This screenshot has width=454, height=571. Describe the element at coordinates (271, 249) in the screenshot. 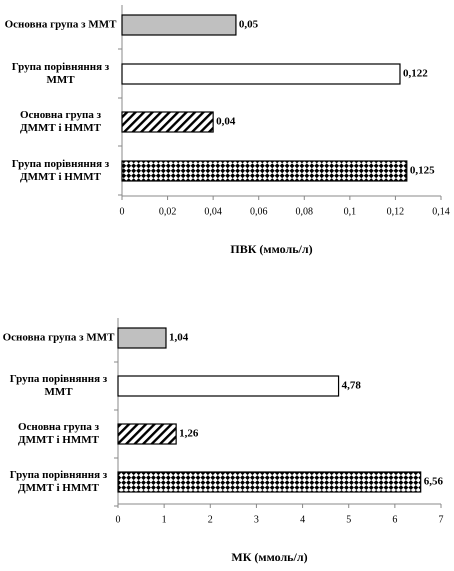

I see `x-axis-title: ПВК (ммоль/л)` at that location.